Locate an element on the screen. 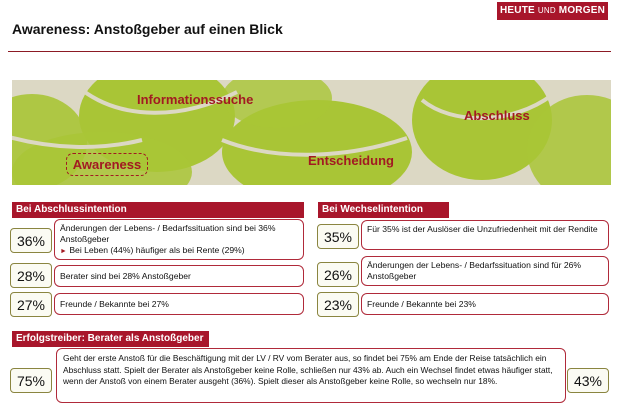 This screenshot has height=413, width=621. stage-informationssuche: Informationssuche is located at coordinates (195, 99).